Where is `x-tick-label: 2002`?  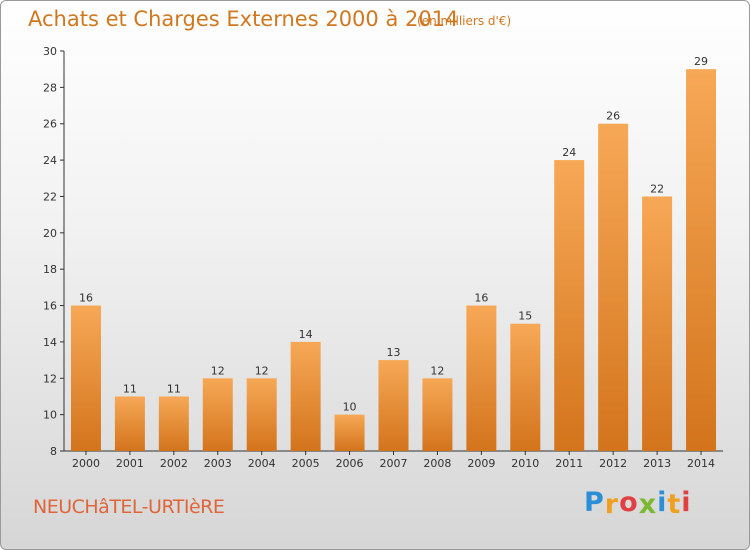
x-tick-label: 2002 is located at coordinates (174, 463).